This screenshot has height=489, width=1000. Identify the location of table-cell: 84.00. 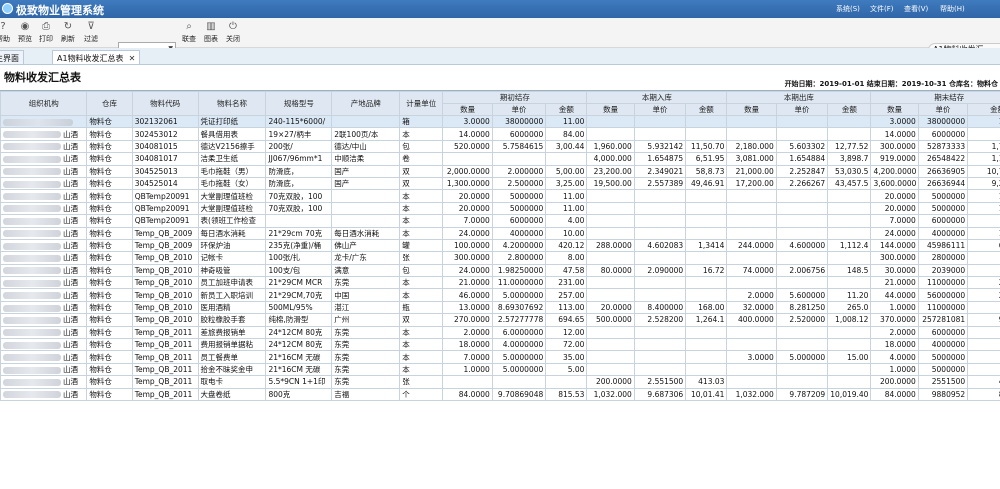
(983, 134).